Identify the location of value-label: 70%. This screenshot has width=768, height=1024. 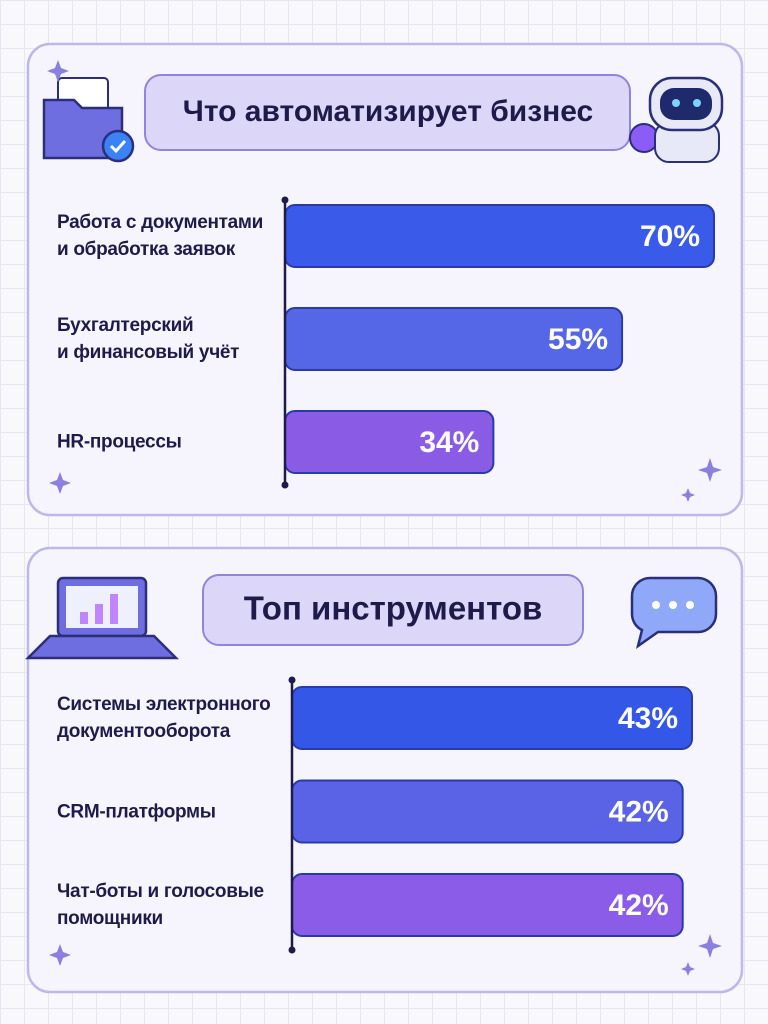
(670, 236).